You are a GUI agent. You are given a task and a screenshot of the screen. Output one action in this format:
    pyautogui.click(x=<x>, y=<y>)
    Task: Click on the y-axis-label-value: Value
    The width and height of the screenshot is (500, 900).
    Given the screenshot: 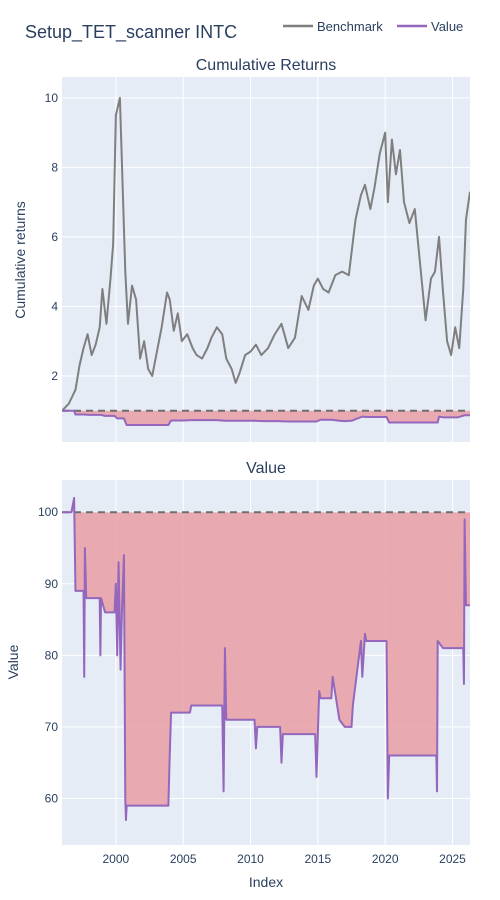 What is the action you would take?
    pyautogui.click(x=13, y=661)
    